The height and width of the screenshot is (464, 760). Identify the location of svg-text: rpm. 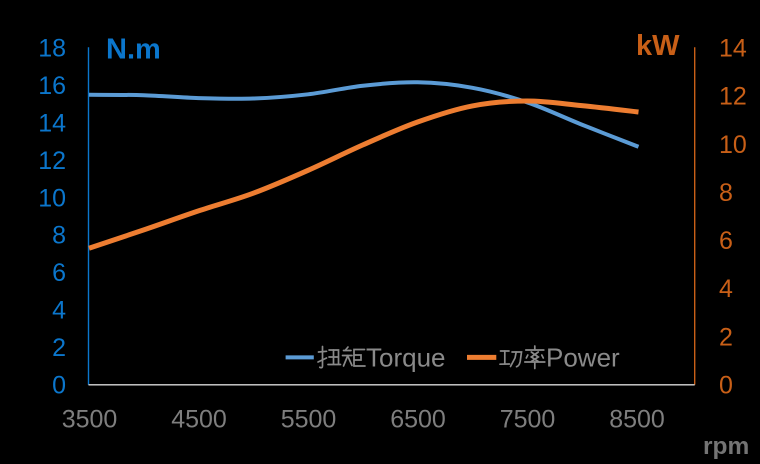
(726, 446).